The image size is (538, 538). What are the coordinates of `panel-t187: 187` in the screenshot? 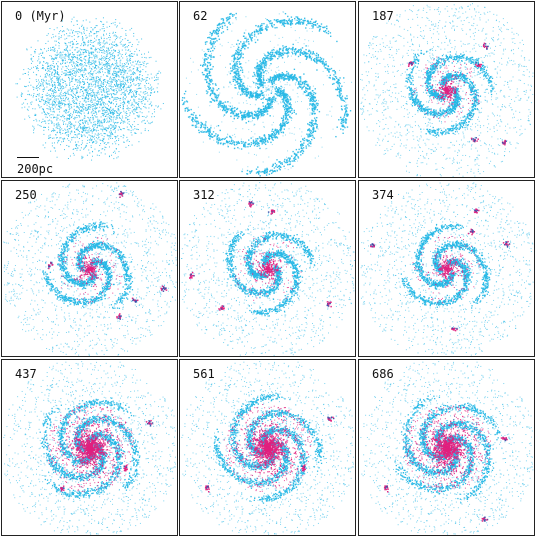 It's located at (446, 89).